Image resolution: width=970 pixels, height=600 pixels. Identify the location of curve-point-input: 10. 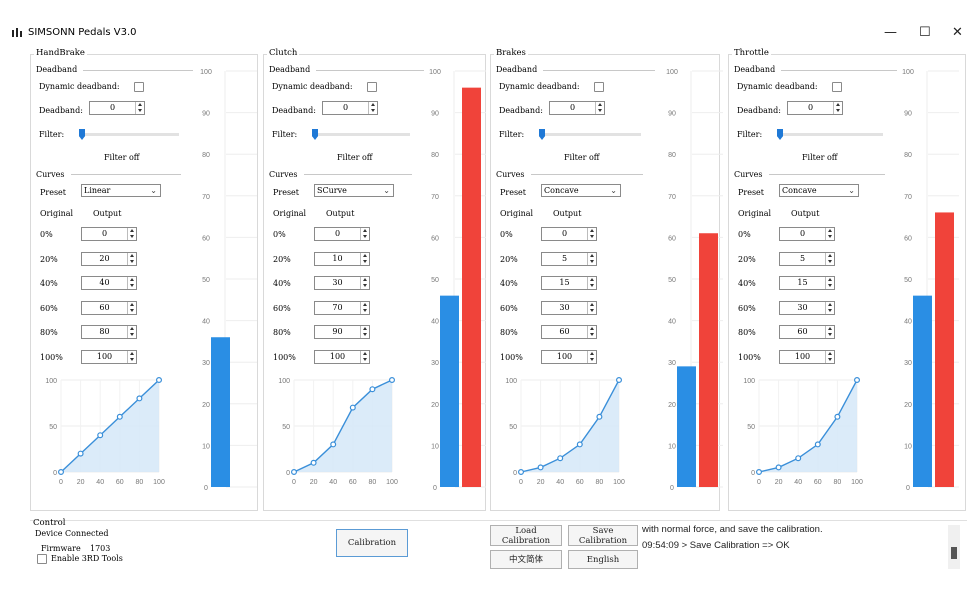
(342, 258).